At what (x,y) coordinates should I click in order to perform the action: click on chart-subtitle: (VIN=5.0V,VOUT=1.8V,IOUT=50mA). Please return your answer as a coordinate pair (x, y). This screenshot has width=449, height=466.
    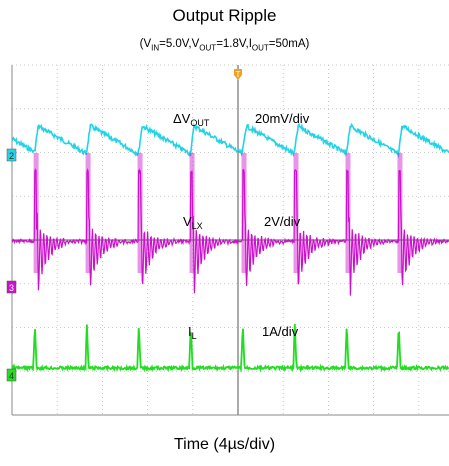
    Looking at the image, I should click on (224, 45).